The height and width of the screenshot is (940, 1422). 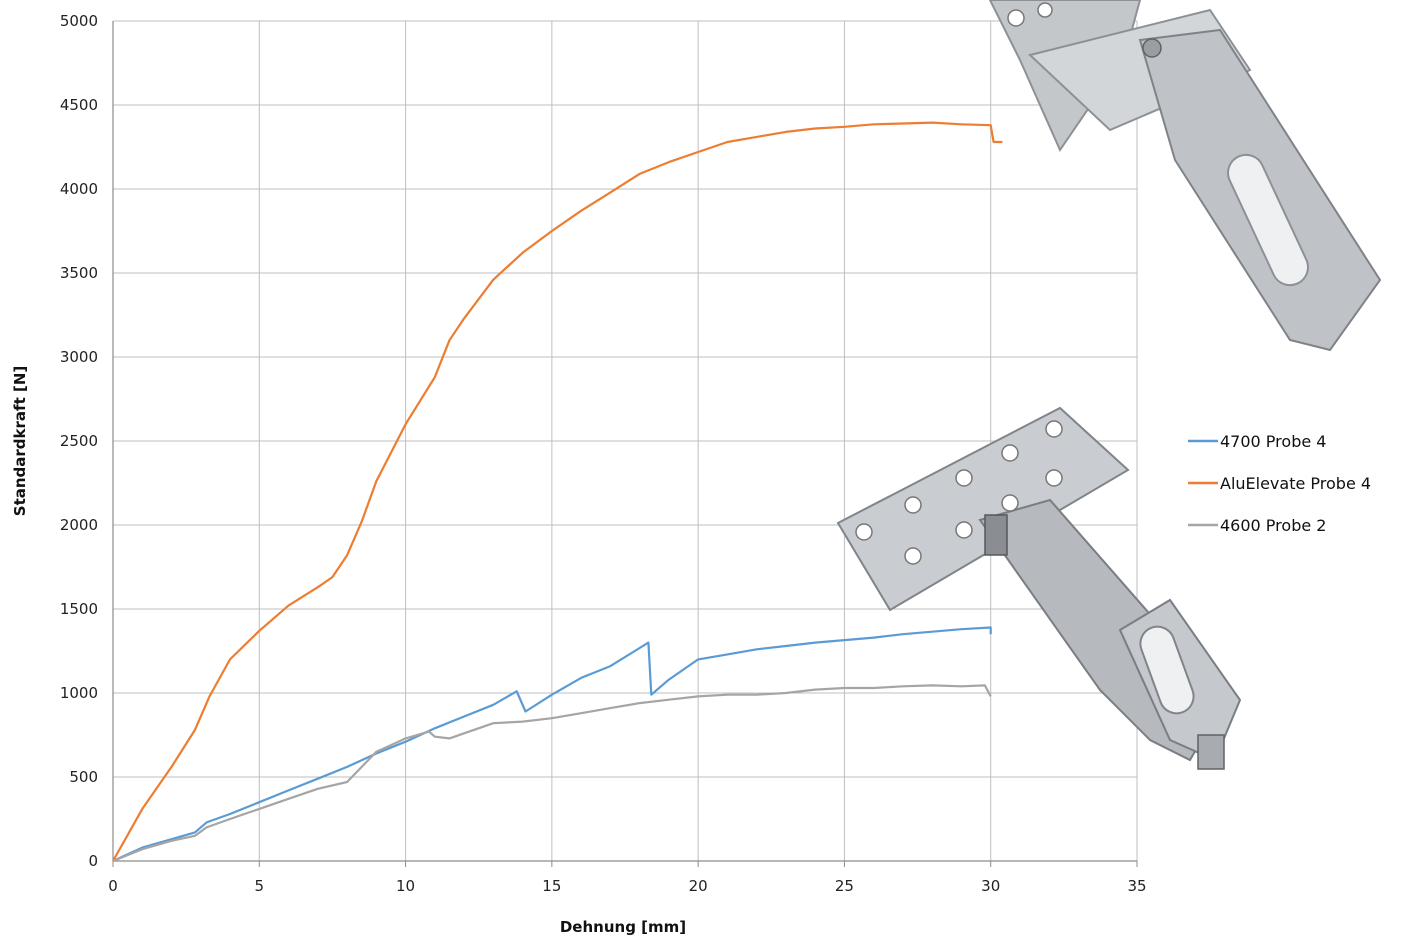 I want to click on roof-hook-photo-top, so click(x=1185, y=176).